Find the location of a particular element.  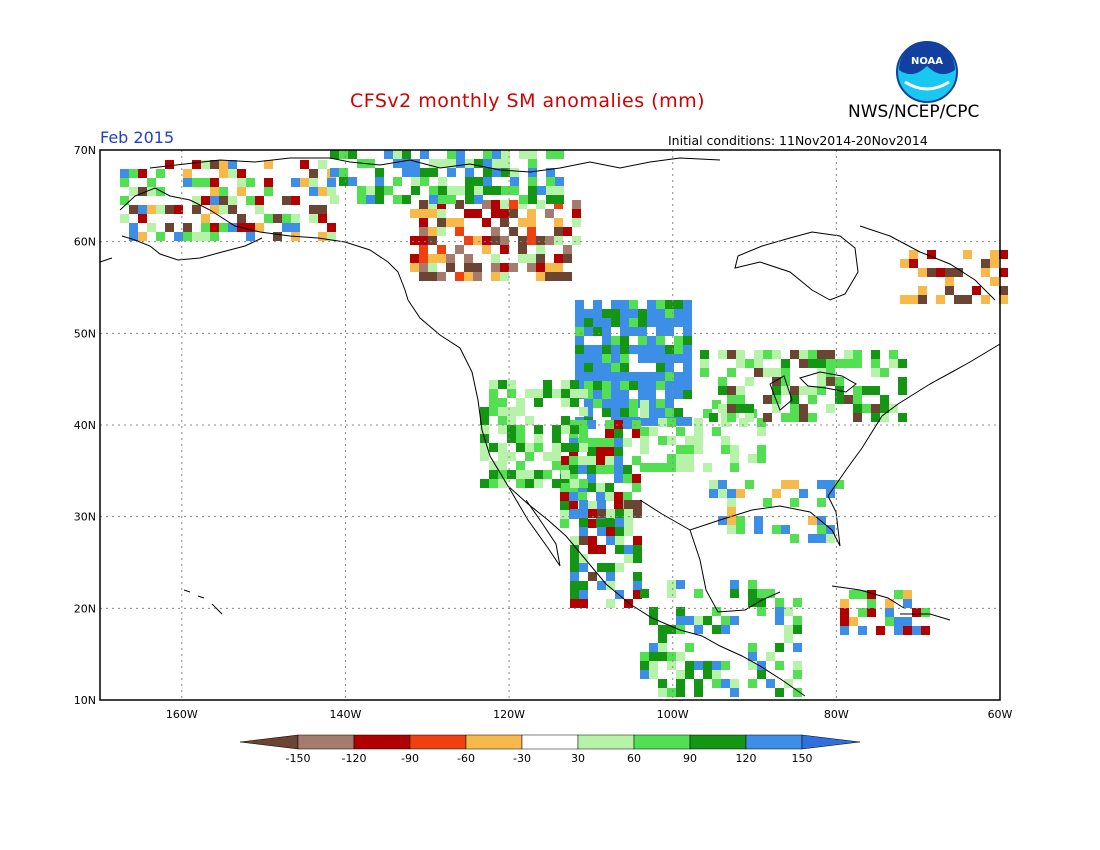

great-lakes is located at coordinates (813, 391).